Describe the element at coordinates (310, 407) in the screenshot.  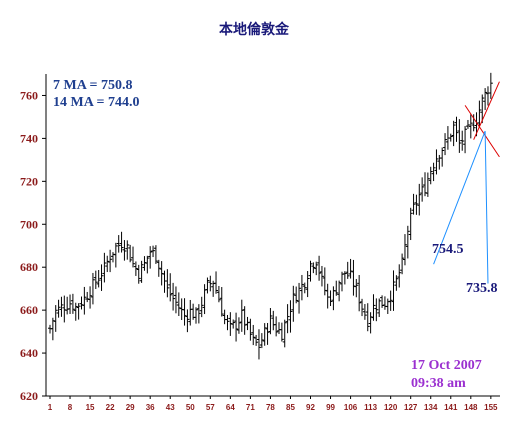
I see `x-tick-label: 92` at that location.